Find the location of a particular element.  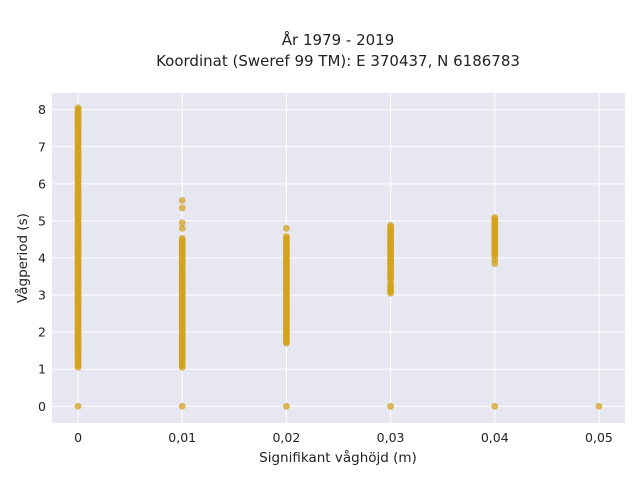

y-tick-label: 5 is located at coordinates (42, 220).